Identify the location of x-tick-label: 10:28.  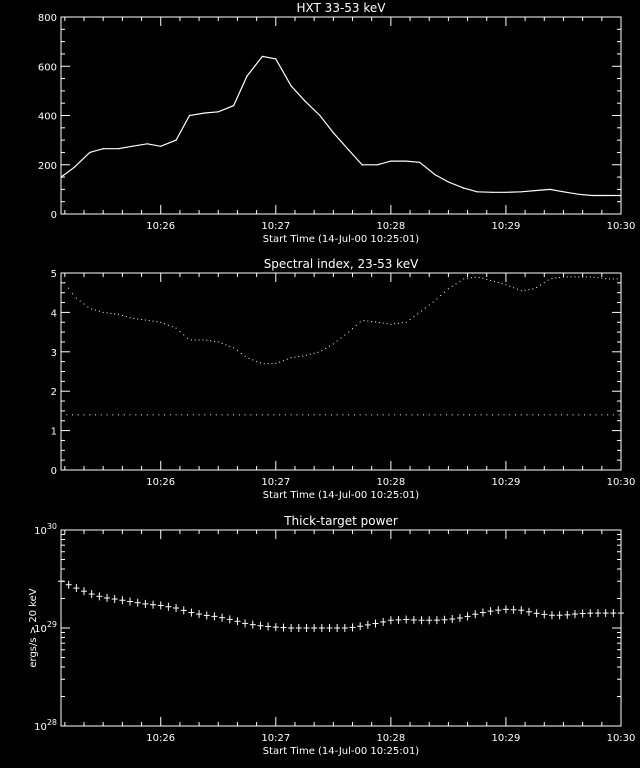
(390, 226).